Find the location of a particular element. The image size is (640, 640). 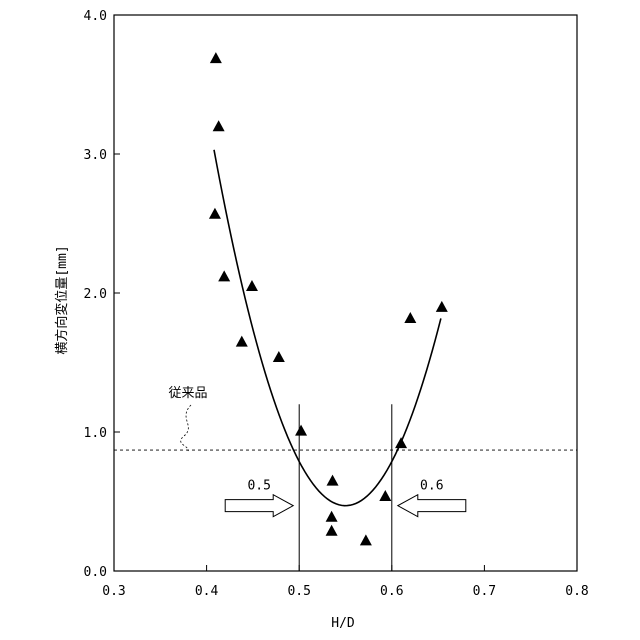

x-tick-label: 0.7 is located at coordinates (484, 591).